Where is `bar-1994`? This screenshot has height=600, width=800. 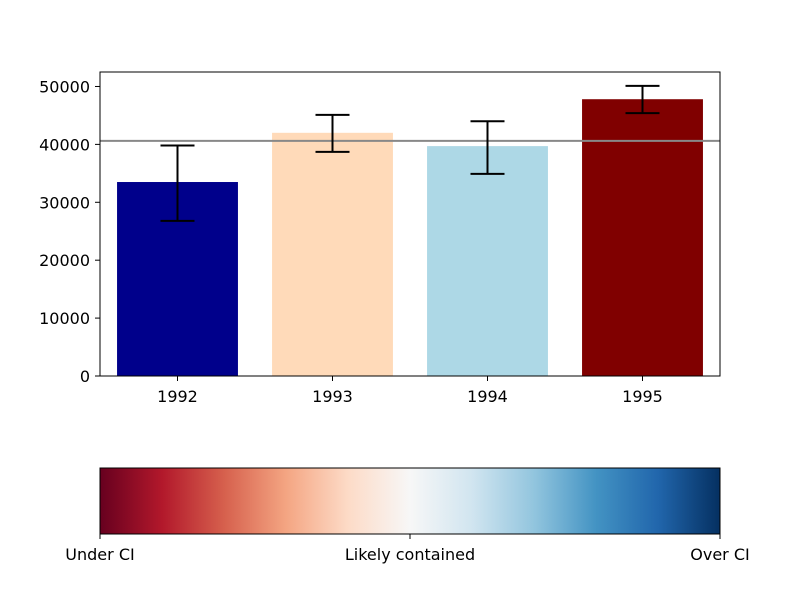 bar-1994 is located at coordinates (487, 261).